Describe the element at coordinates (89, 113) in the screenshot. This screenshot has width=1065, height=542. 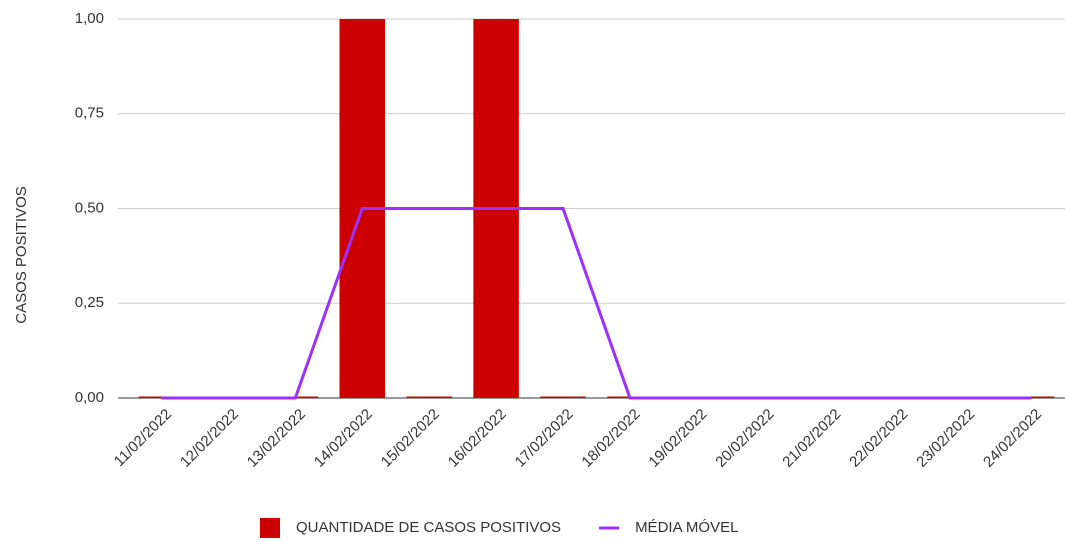
I see `y-tick-label: 0,75` at that location.